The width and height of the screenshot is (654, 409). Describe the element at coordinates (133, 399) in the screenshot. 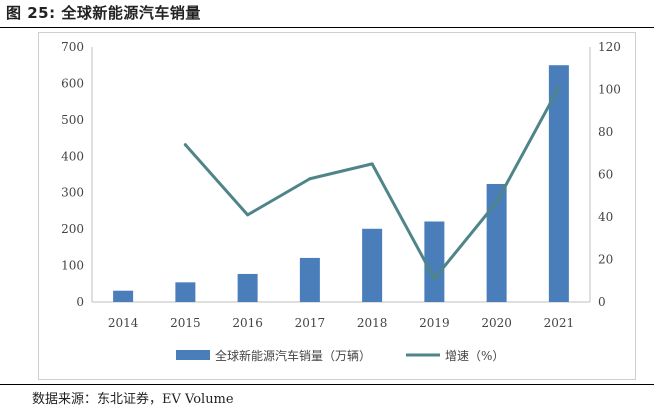

I see `source-note: 数据来源：东北证券，EV Volume` at that location.